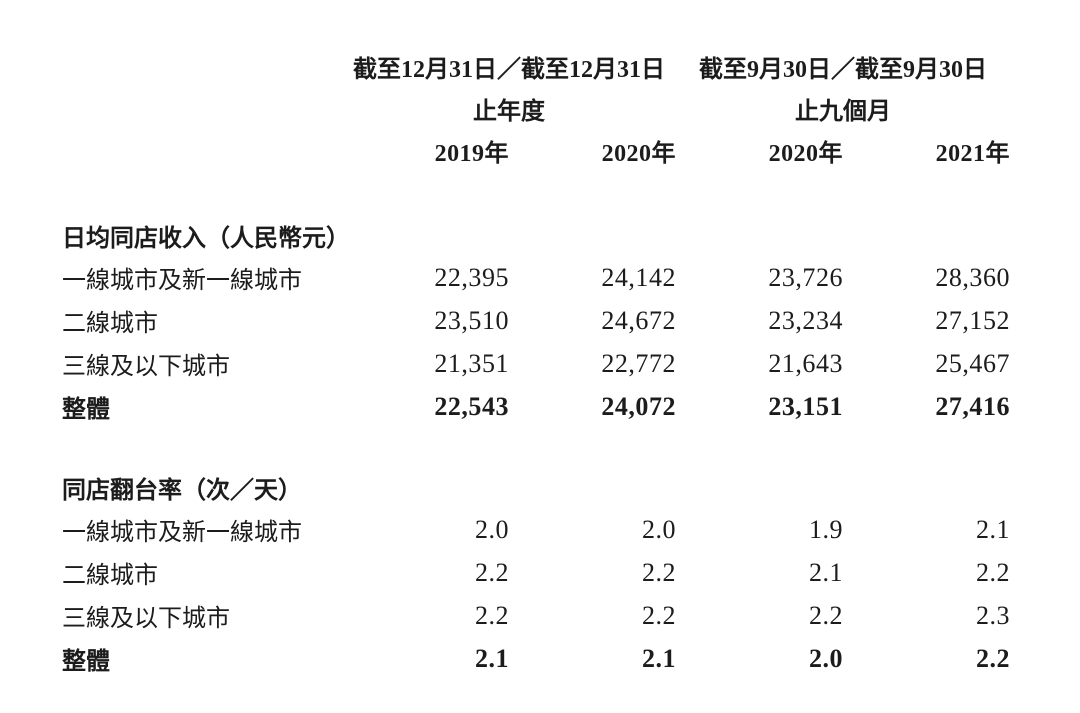  I want to click on table-header-period-row: 截至12月31日／截至12月31日 截至9月30日／截至9月30日, so click(536, 66).